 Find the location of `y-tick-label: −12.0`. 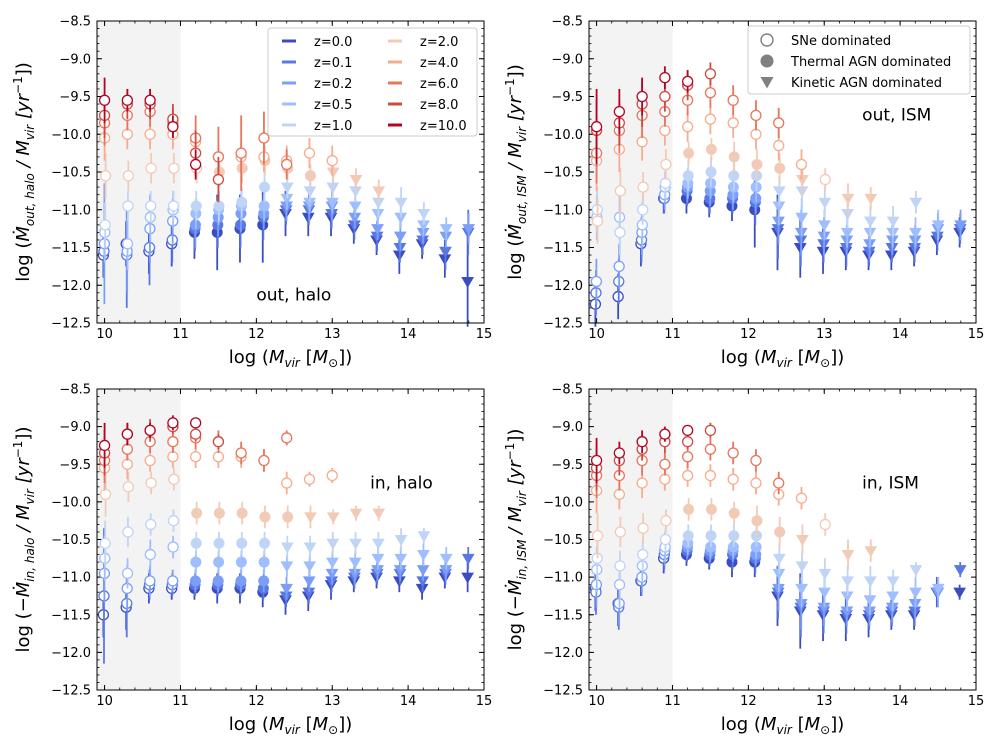

y-tick-label: −12.0 is located at coordinates (563, 653).